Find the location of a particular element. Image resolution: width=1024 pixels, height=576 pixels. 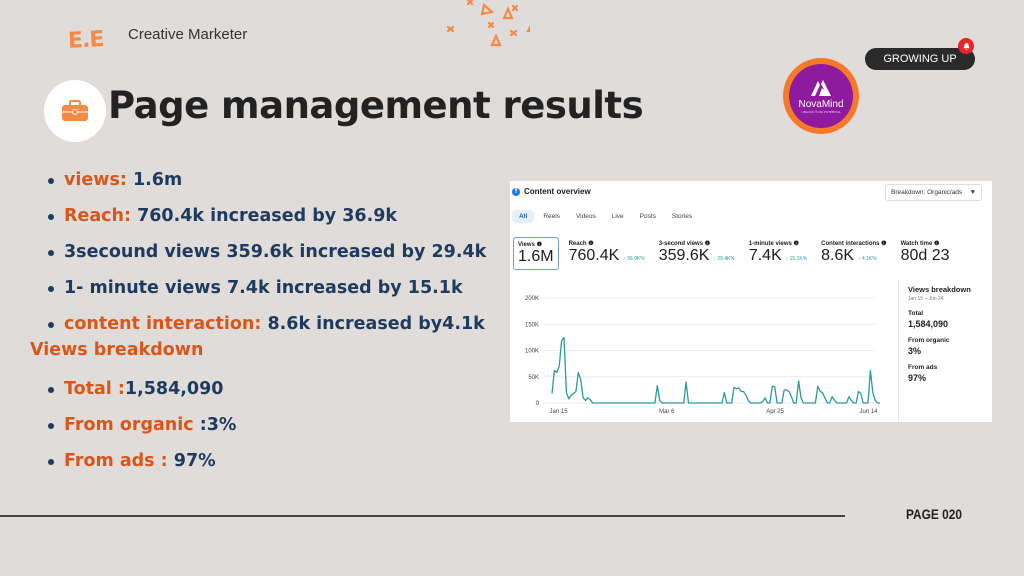

metric-content-interactions: Content interactions ❶ 8.6K ↑ 4.1K% is located at coordinates (854, 252).